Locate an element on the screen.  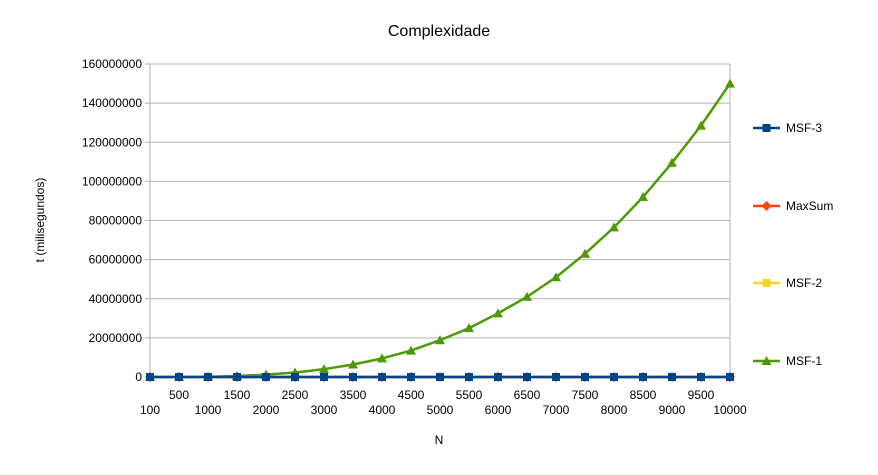
chart-title: Complexidade is located at coordinates (439, 31).